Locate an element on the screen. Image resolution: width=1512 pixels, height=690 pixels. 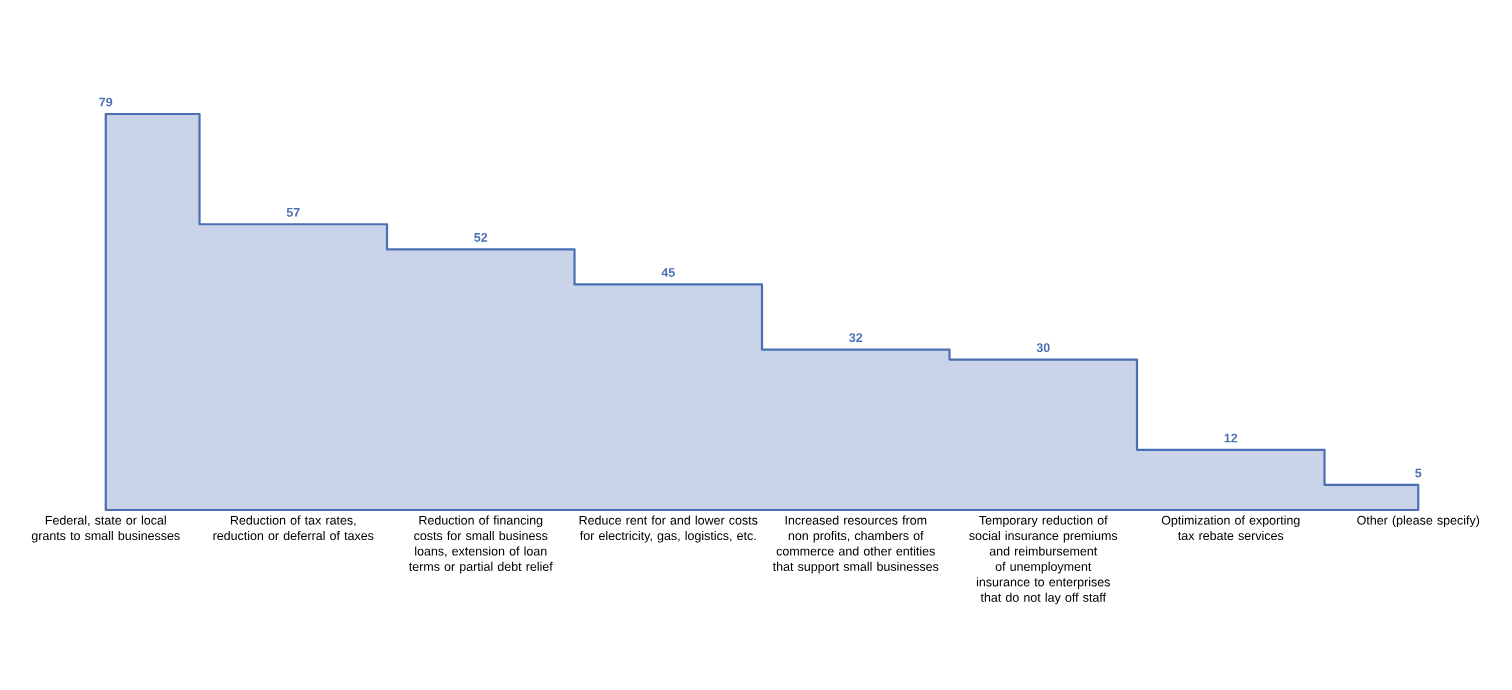
x-tick-label: Optimization of exporting tax rebate services is located at coordinates (1230, 528).